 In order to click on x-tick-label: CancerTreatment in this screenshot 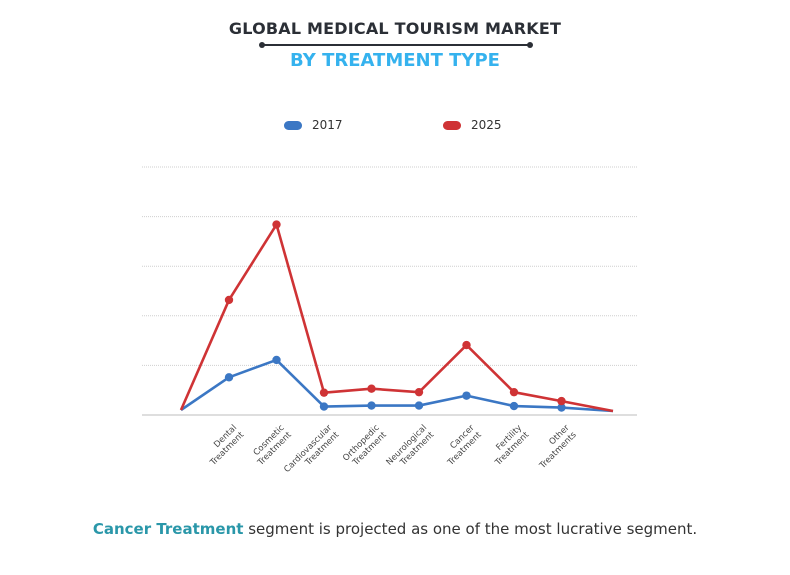, I will do `click(461, 446)`.